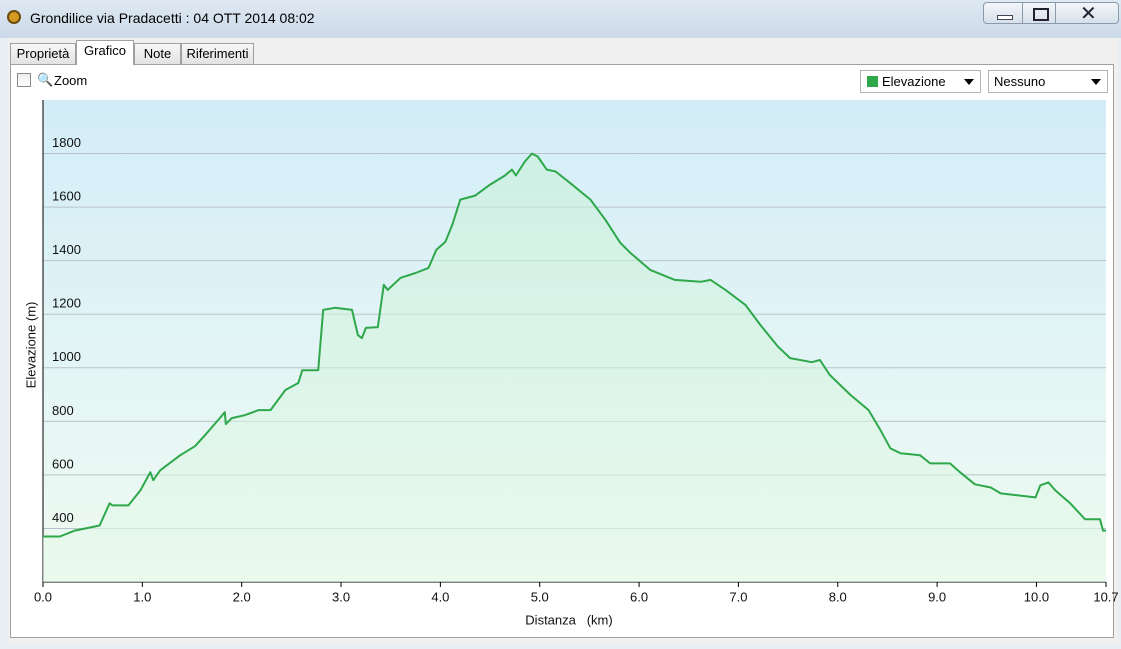 Image resolution: width=1121 pixels, height=649 pixels. What do you see at coordinates (66, 196) in the screenshot?
I see `y-tick-label: 1600` at bounding box center [66, 196].